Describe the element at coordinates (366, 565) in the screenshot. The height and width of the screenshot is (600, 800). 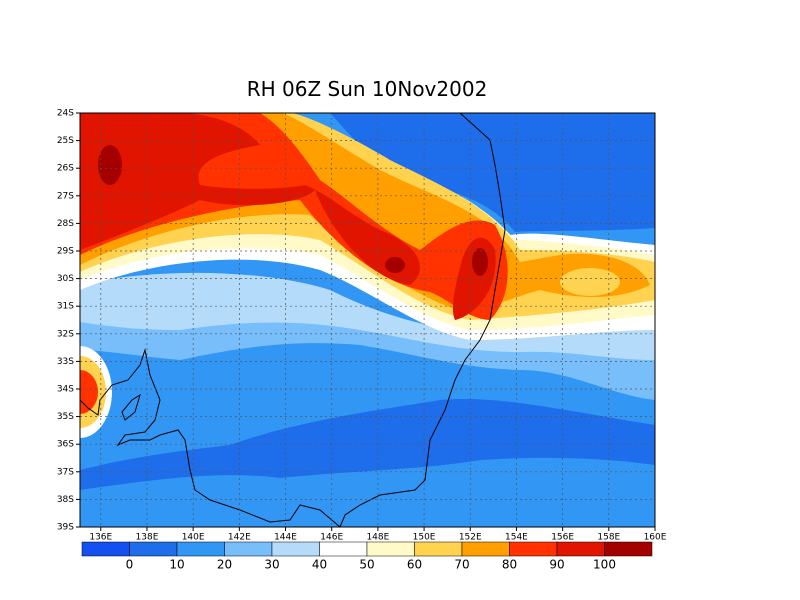
I see `colorbar-label: 50` at that location.